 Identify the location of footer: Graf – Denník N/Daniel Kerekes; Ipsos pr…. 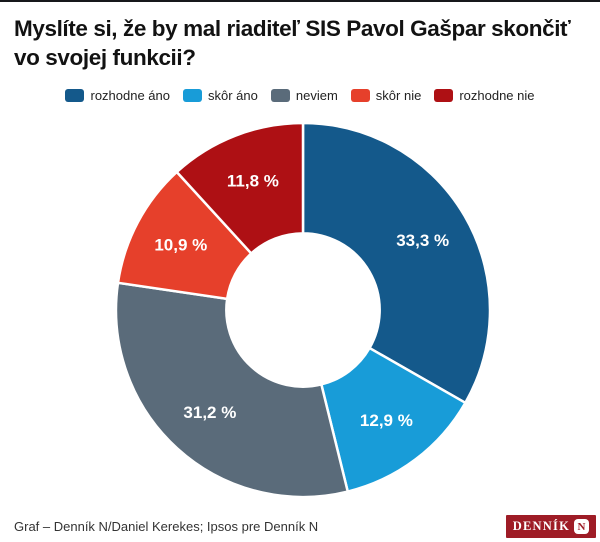
(305, 526).